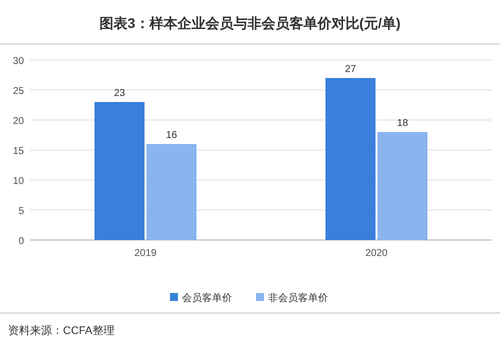 The width and height of the screenshot is (500, 362). I want to click on y-tick-label: 20, so click(18, 121).